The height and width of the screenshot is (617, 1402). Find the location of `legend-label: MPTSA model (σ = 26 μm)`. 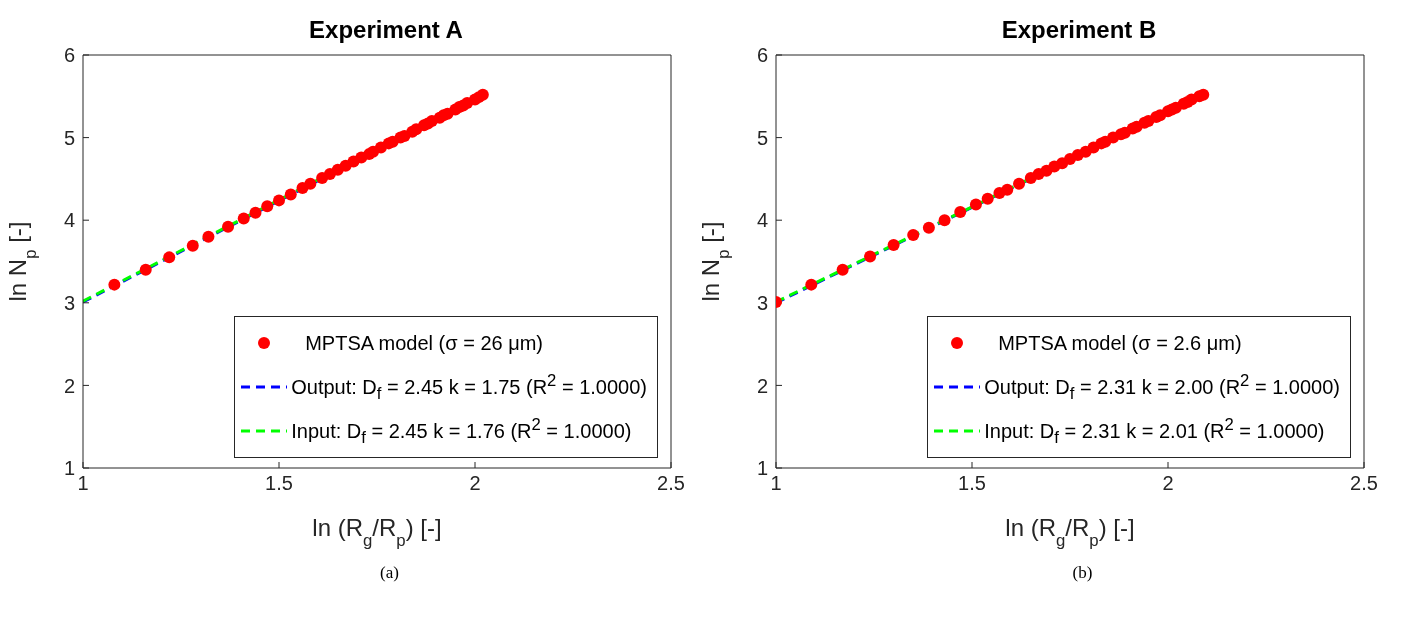

legend-label: MPTSA model (σ = 26 μm) is located at coordinates (424, 343).